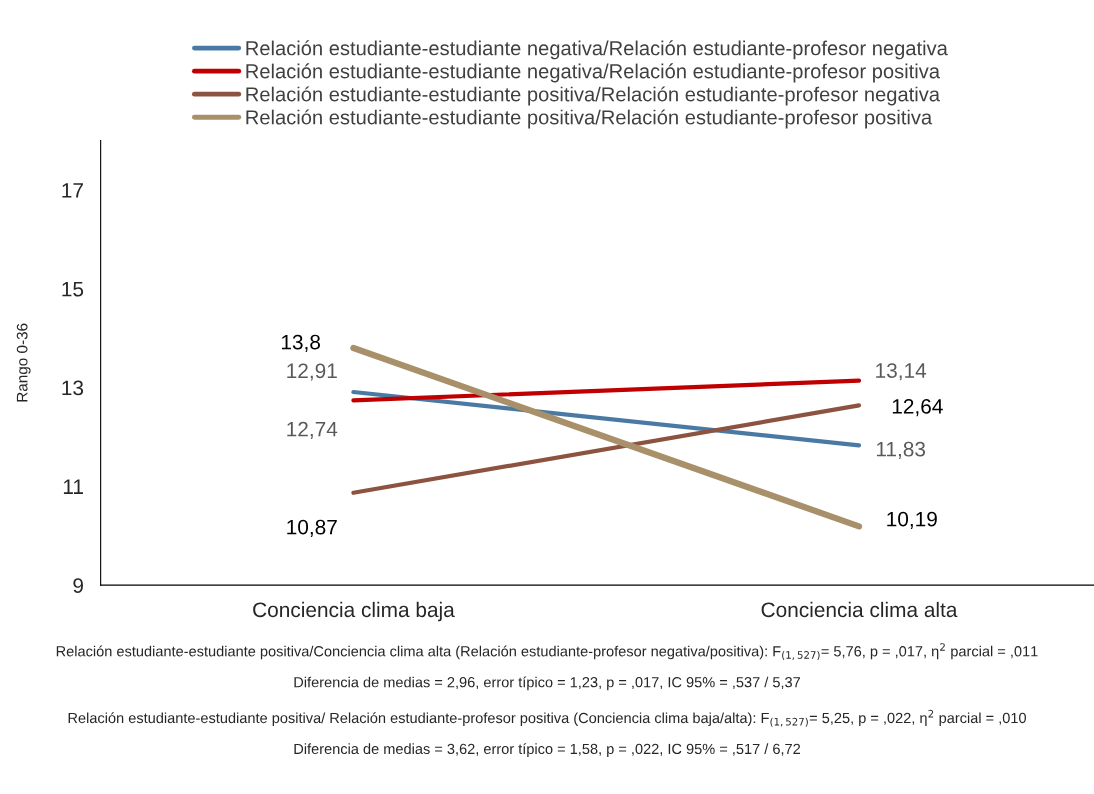  I want to click on y-tick-label: 11, so click(73, 486).